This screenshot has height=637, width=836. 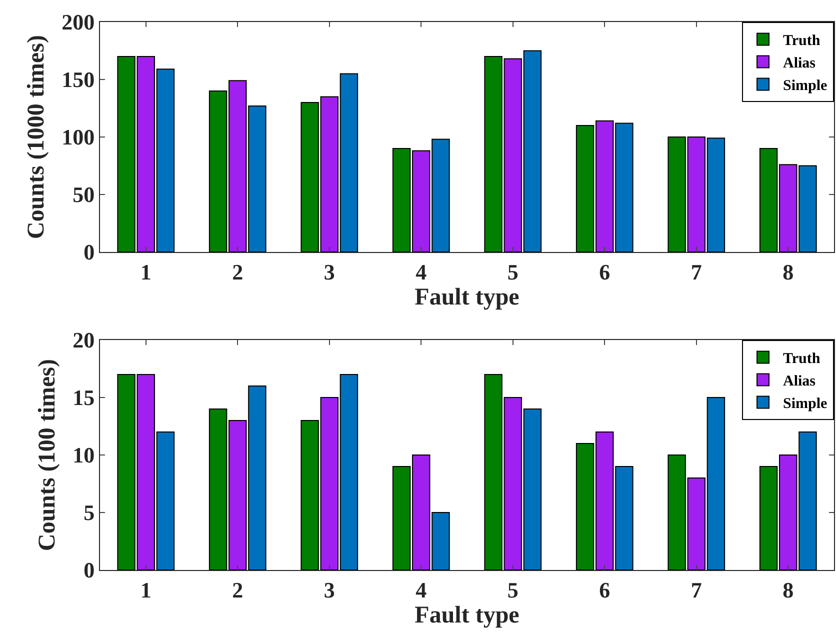 I want to click on y-tick-label: 100, so click(x=78, y=137).